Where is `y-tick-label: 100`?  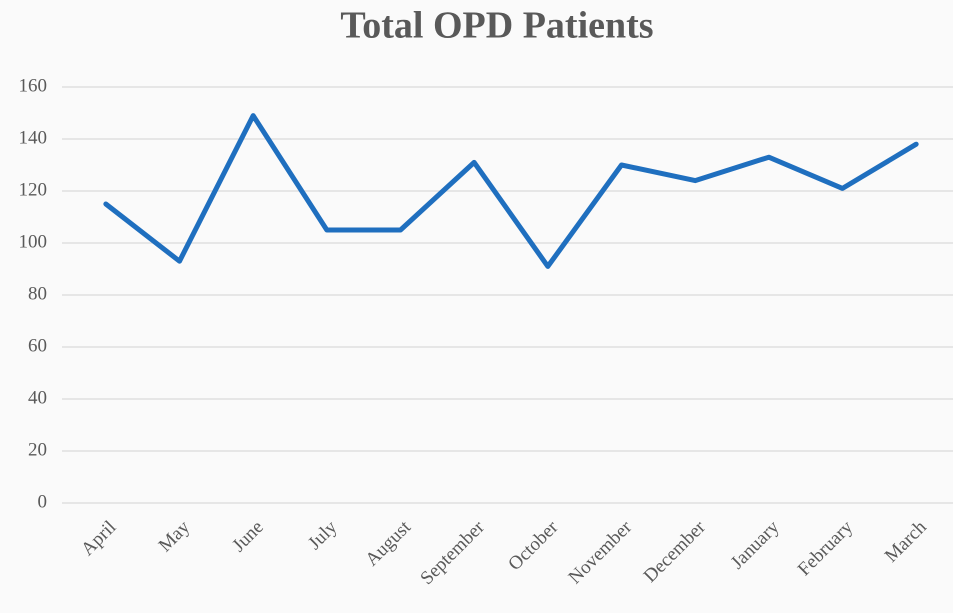 y-tick-label: 100 is located at coordinates (33, 241).